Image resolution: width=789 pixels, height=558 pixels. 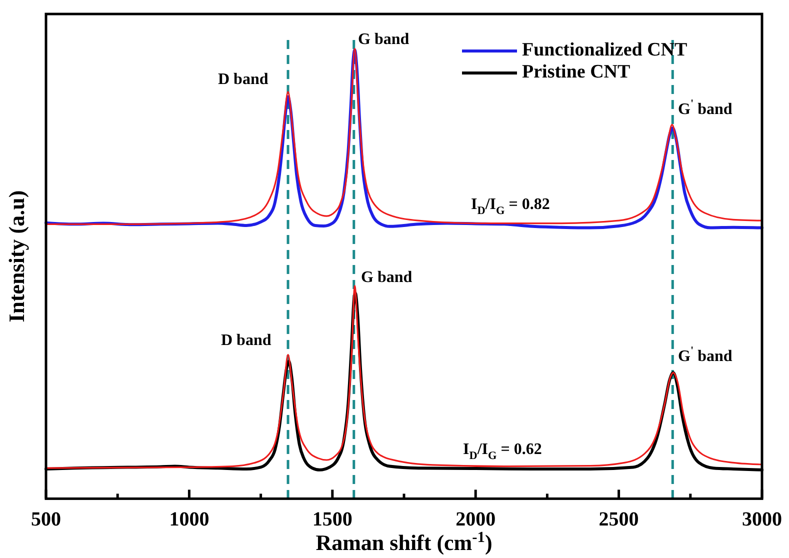 What do you see at coordinates (404, 541) in the screenshot?
I see `x-axis-title: Raman shift (cm$^{-1}$)` at bounding box center [404, 541].